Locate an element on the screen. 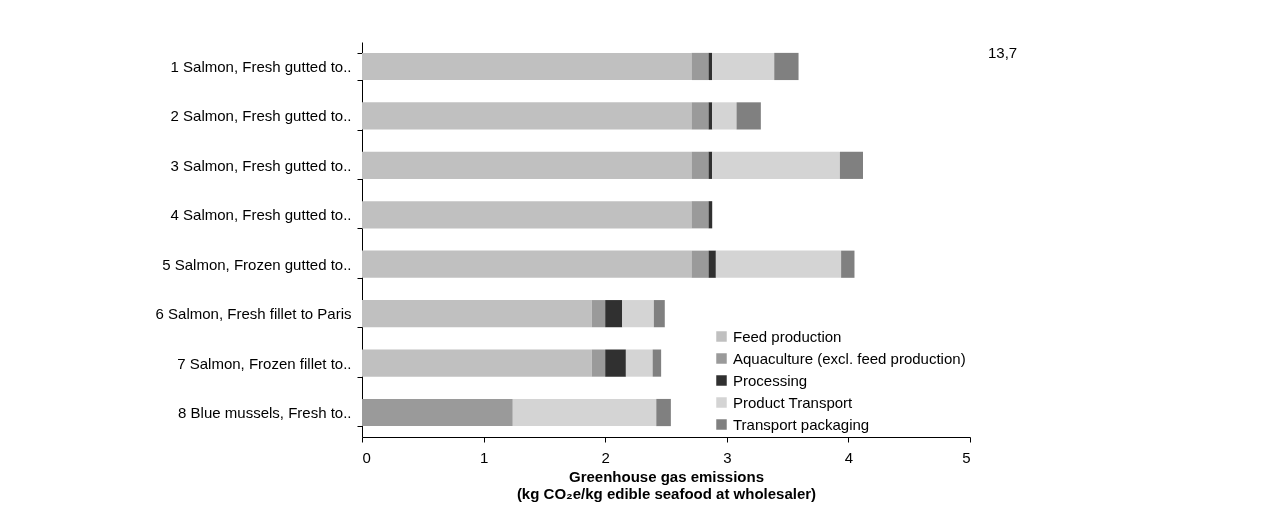  text: 13,7 is located at coordinates (1003, 52).